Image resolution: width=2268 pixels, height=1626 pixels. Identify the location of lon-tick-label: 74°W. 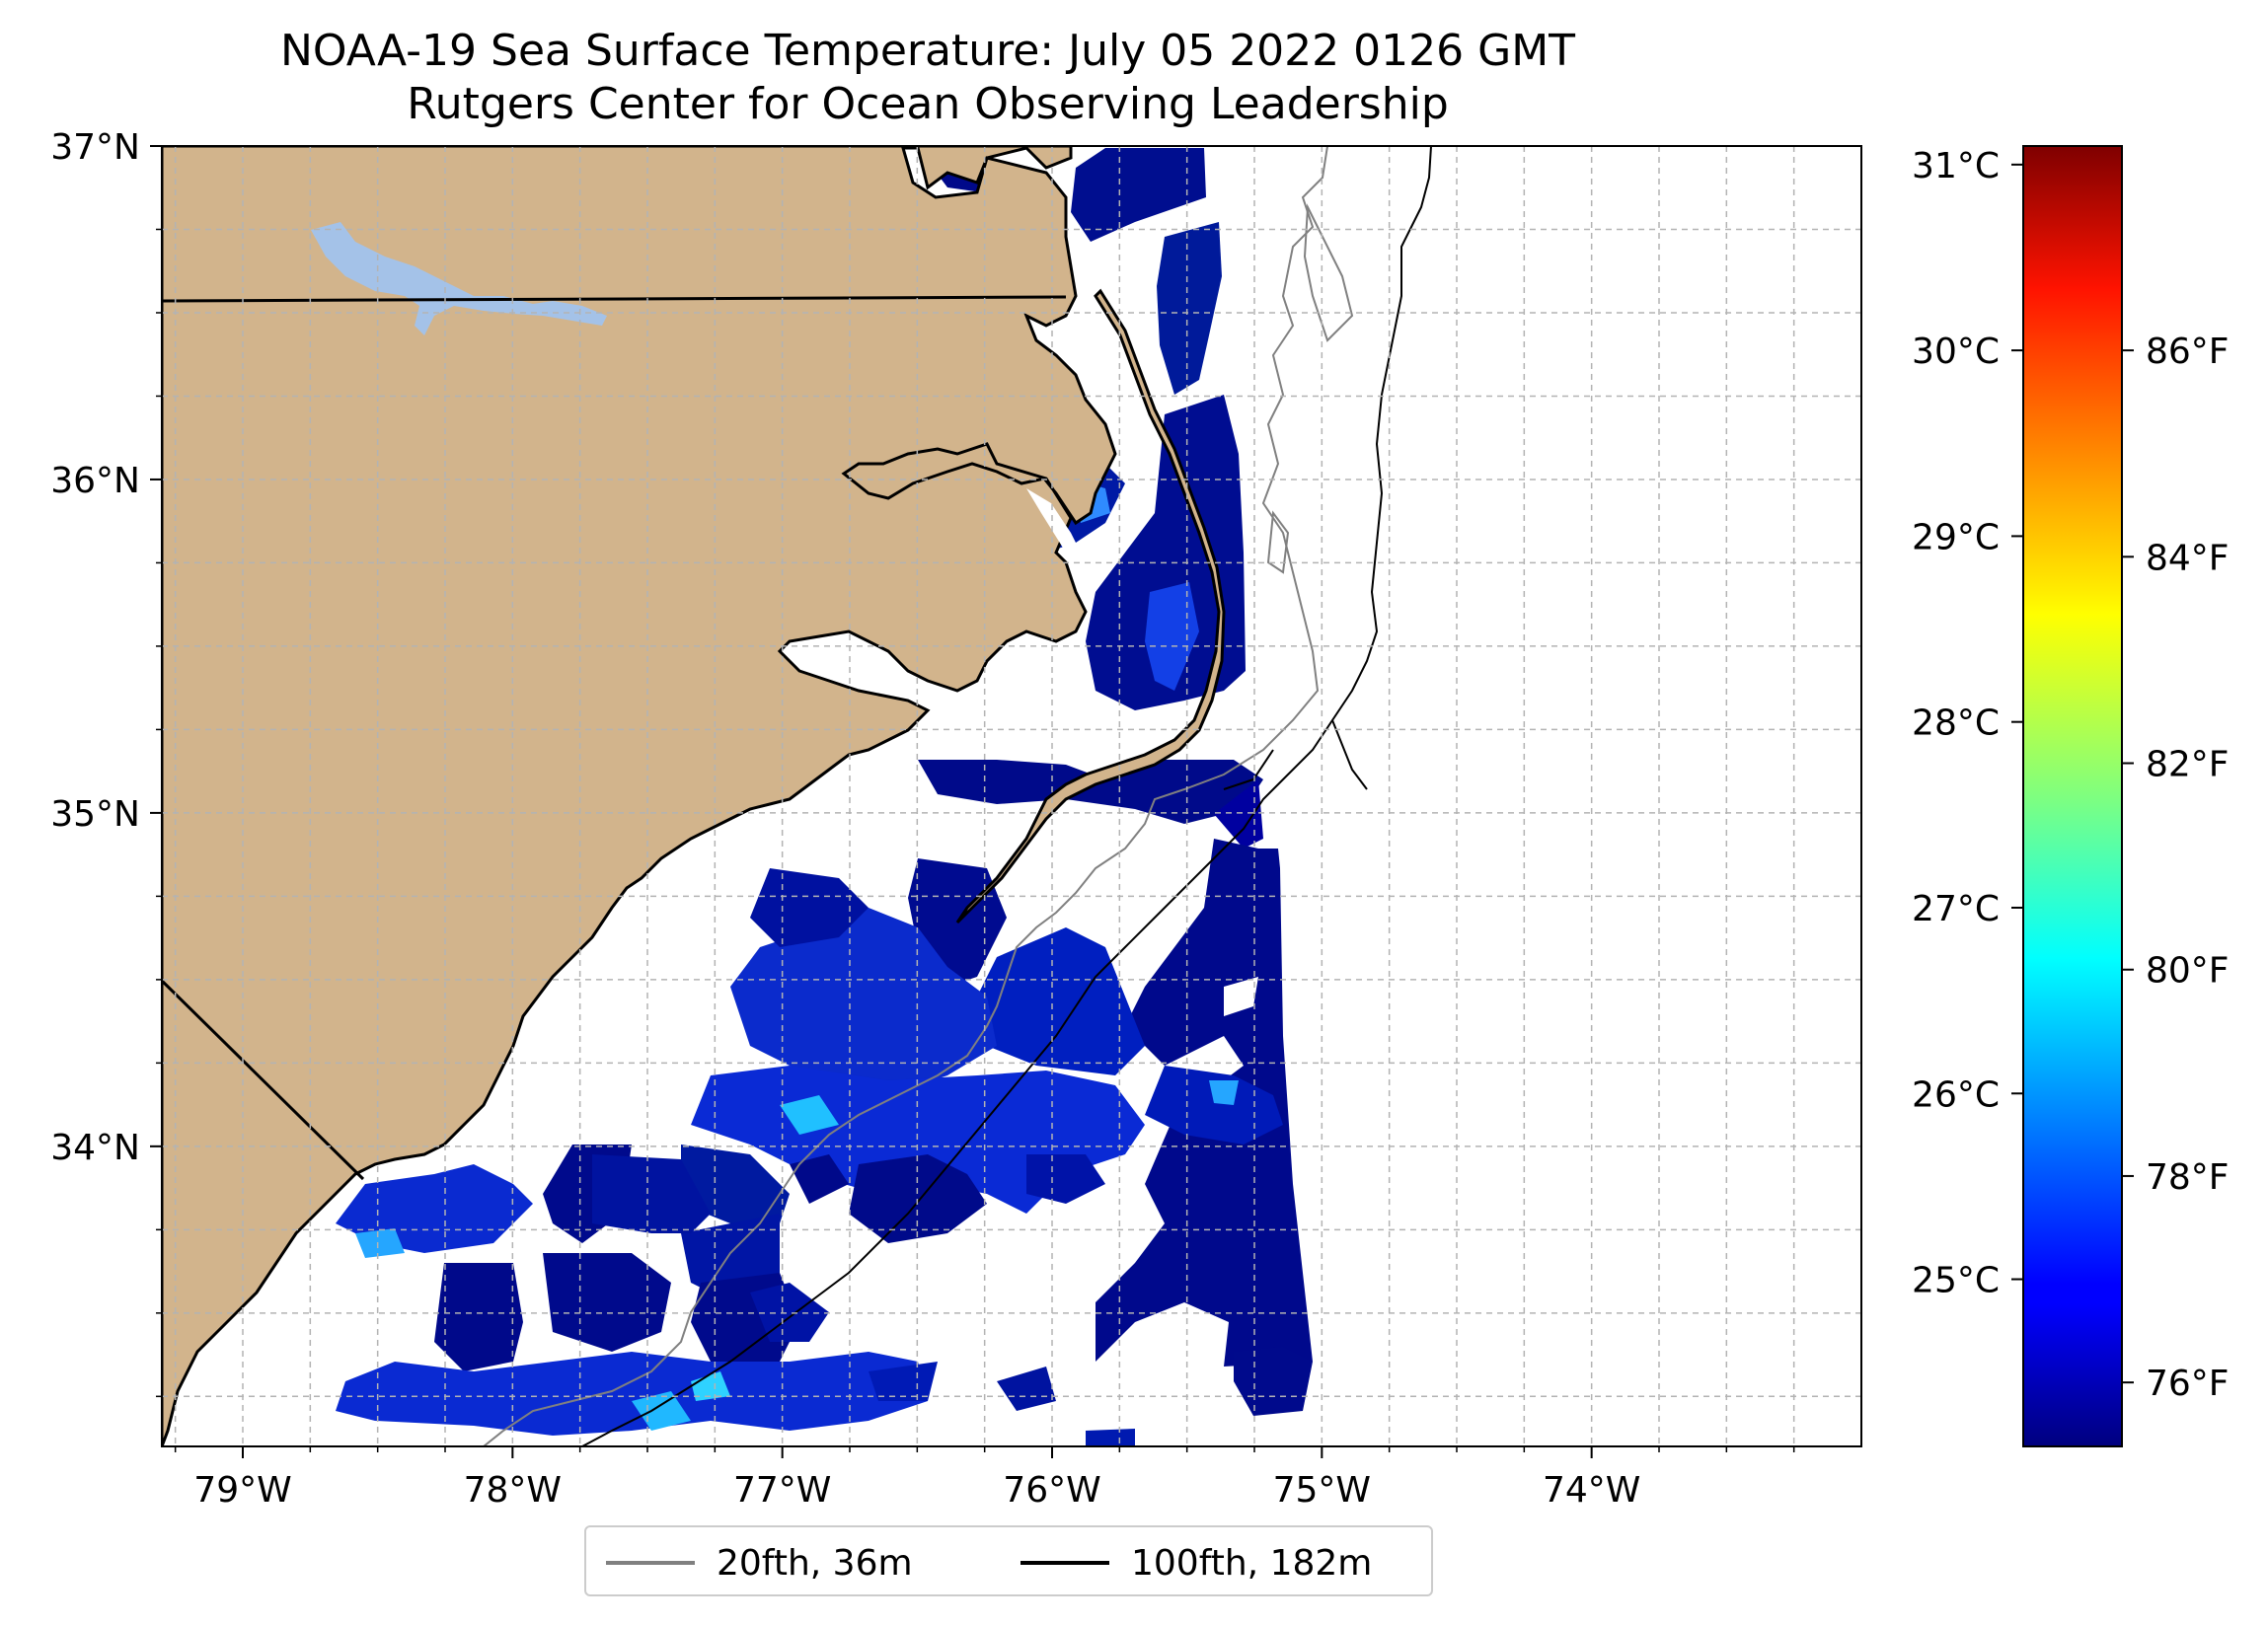
(1591, 1490).